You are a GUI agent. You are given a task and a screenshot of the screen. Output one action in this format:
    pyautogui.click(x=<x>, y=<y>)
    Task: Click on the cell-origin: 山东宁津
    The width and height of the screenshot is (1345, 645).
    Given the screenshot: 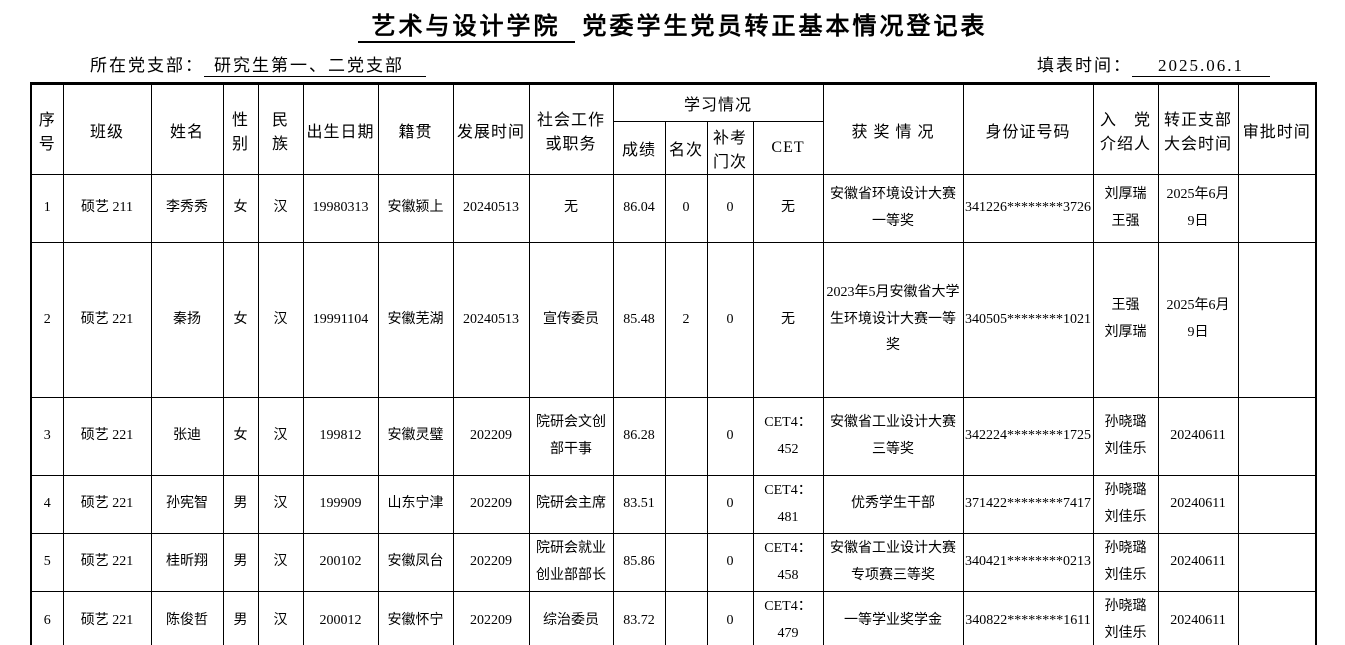 What is the action you would take?
    pyautogui.click(x=415, y=504)
    